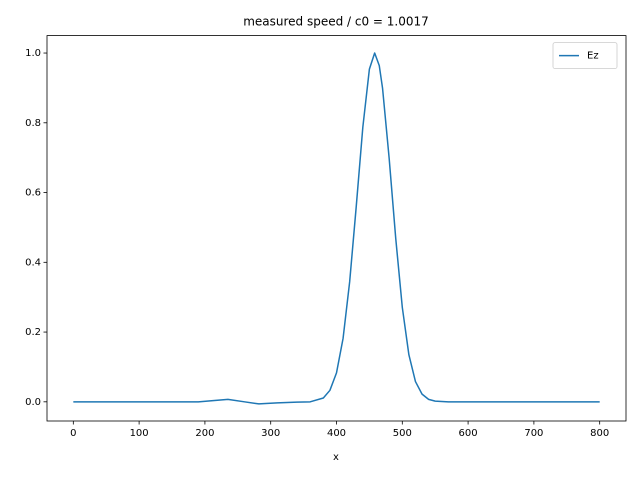 This screenshot has width=640, height=480. I want to click on y-tick-label: 0.8, so click(33, 123).